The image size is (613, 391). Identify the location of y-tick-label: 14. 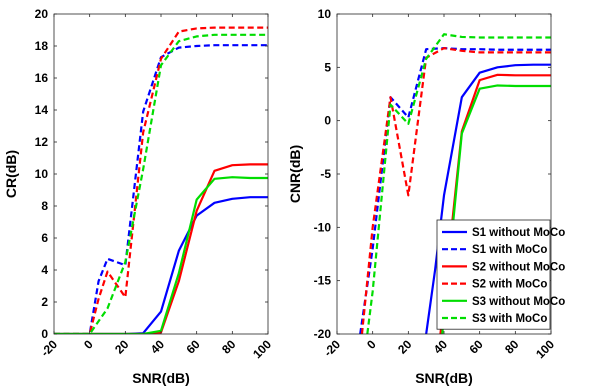
(42, 110).